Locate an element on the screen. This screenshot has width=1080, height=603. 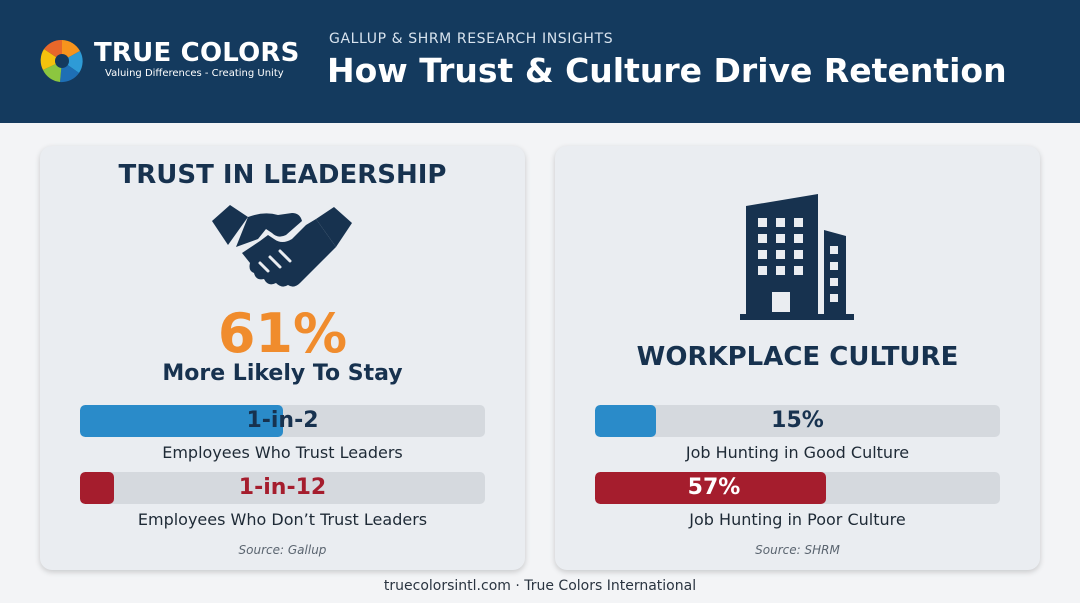
culture-bar-2-label: Job Hunting in Poor Culture is located at coordinates (797, 519).